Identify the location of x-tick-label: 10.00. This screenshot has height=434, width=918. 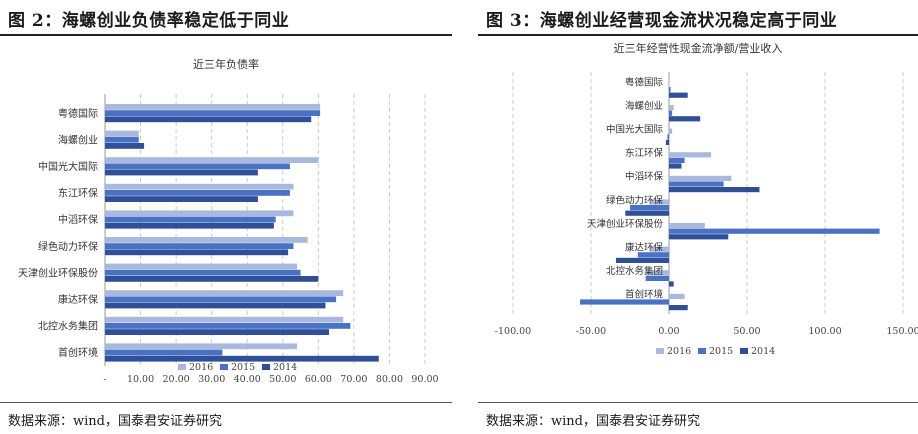
(140, 379).